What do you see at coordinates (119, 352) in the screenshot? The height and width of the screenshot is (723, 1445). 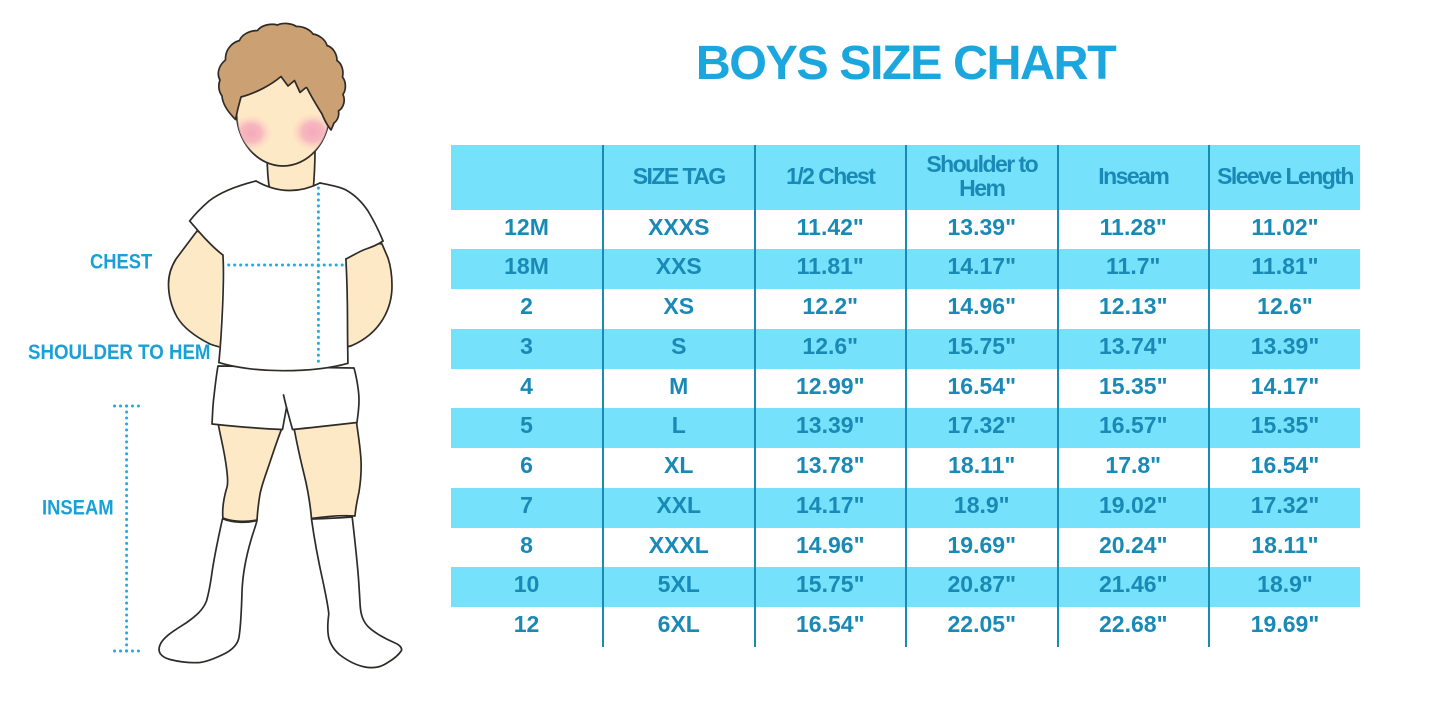 I see `svg-text: SHOULDER TO HEM` at bounding box center [119, 352].